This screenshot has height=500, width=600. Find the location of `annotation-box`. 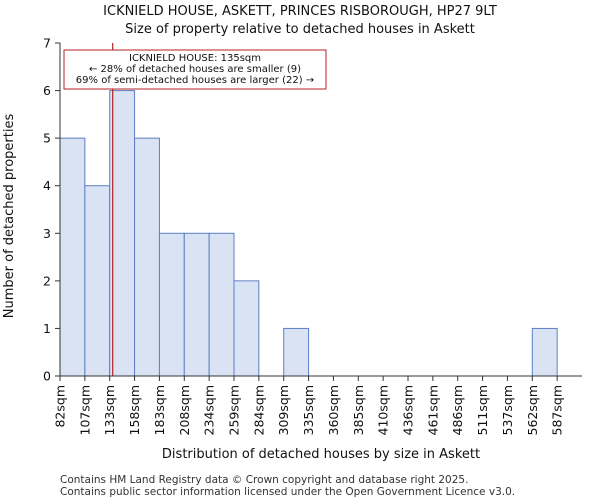

annotation-box is located at coordinates (195, 69).